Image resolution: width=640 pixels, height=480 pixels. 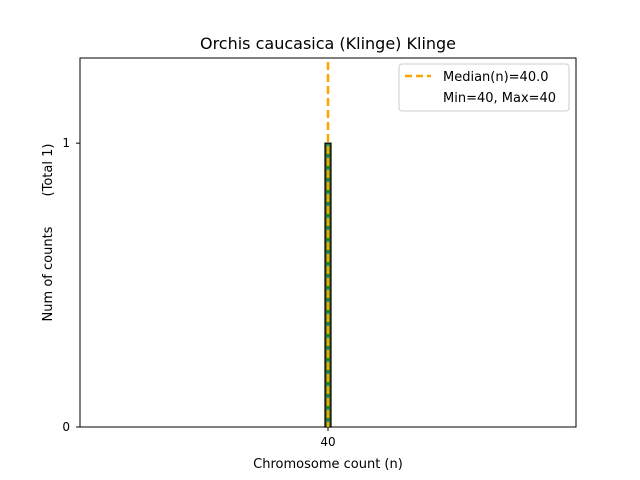 I want to click on chart-title: Orchis caucasica (Klinge) Klinge, so click(x=328, y=43).